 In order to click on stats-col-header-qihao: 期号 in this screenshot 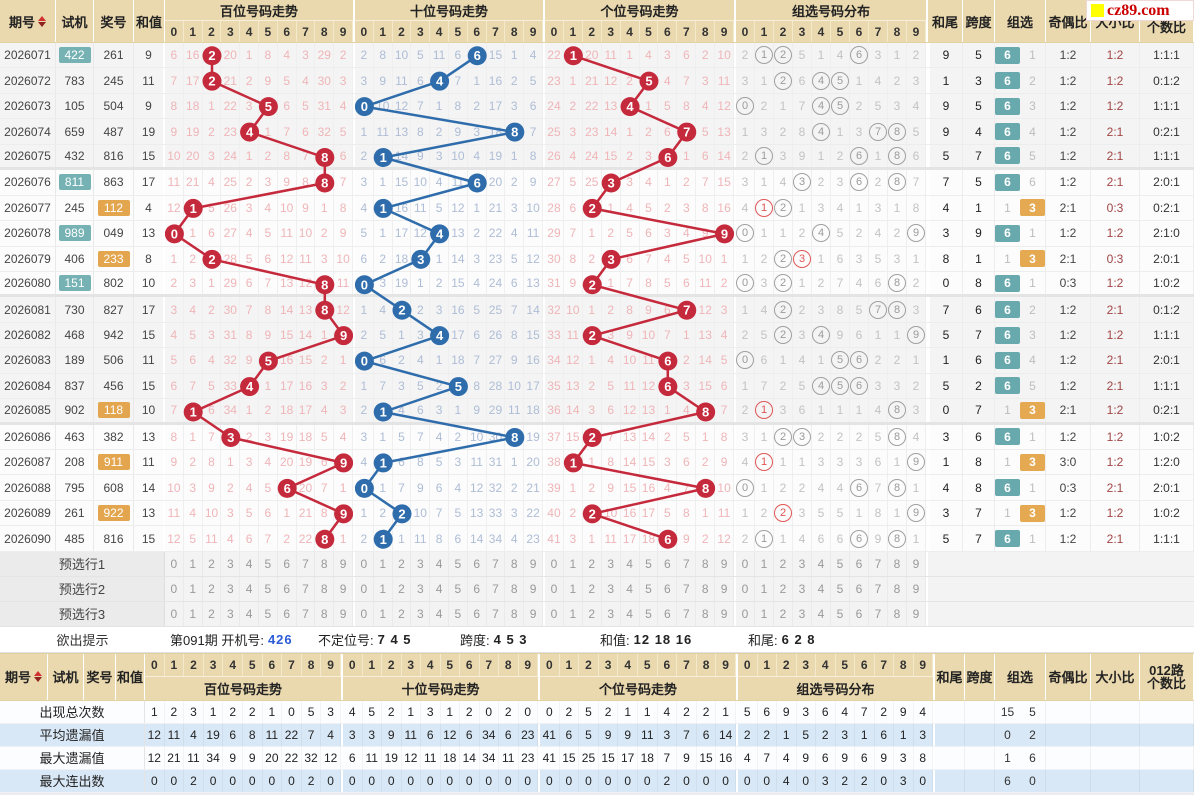, I will do `click(24, 676)`.